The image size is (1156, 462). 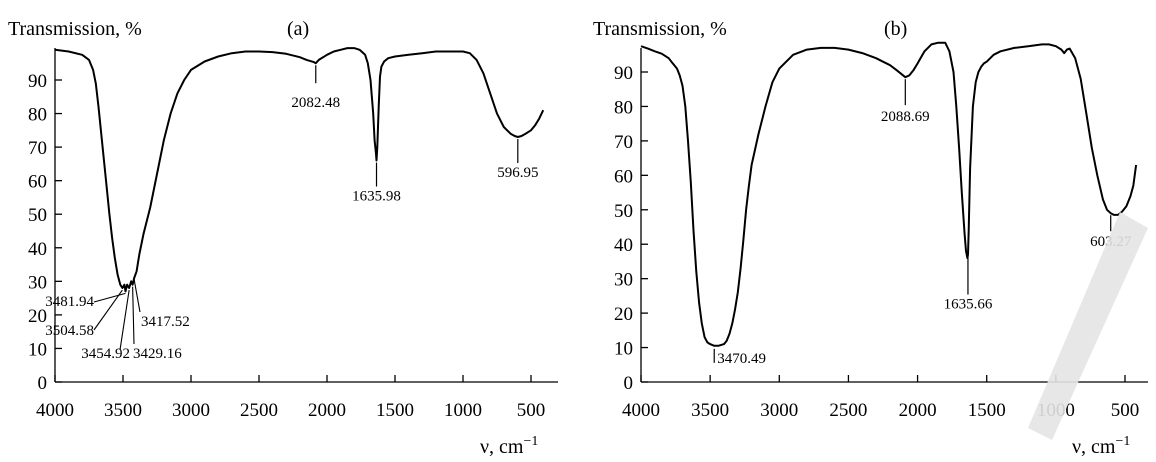 What do you see at coordinates (376, 197) in the screenshot?
I see `peak-label: 1635.98` at bounding box center [376, 197].